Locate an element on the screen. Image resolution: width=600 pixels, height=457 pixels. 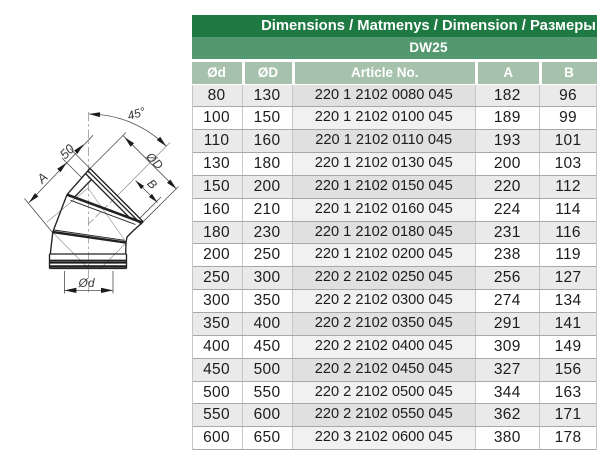
svg-text: Ød is located at coordinates (85, 283).